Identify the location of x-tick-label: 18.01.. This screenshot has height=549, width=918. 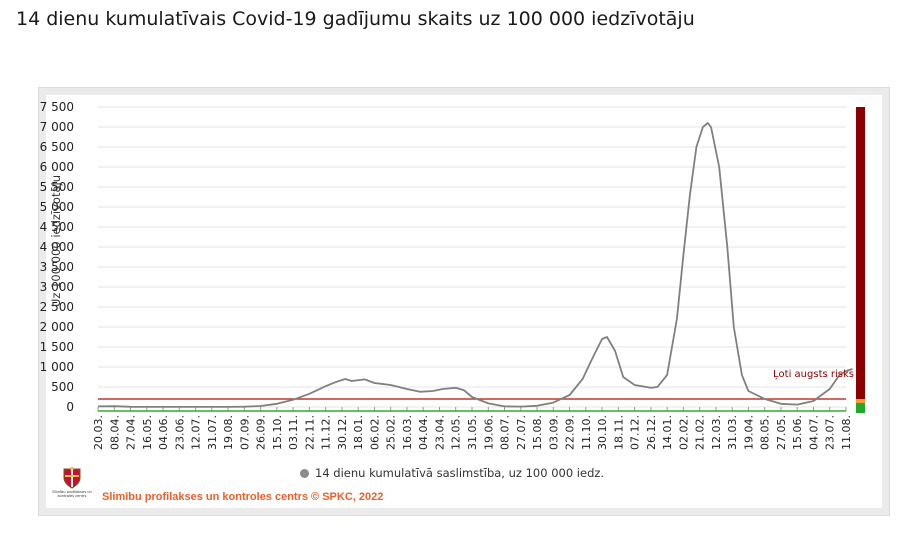
(358, 432).